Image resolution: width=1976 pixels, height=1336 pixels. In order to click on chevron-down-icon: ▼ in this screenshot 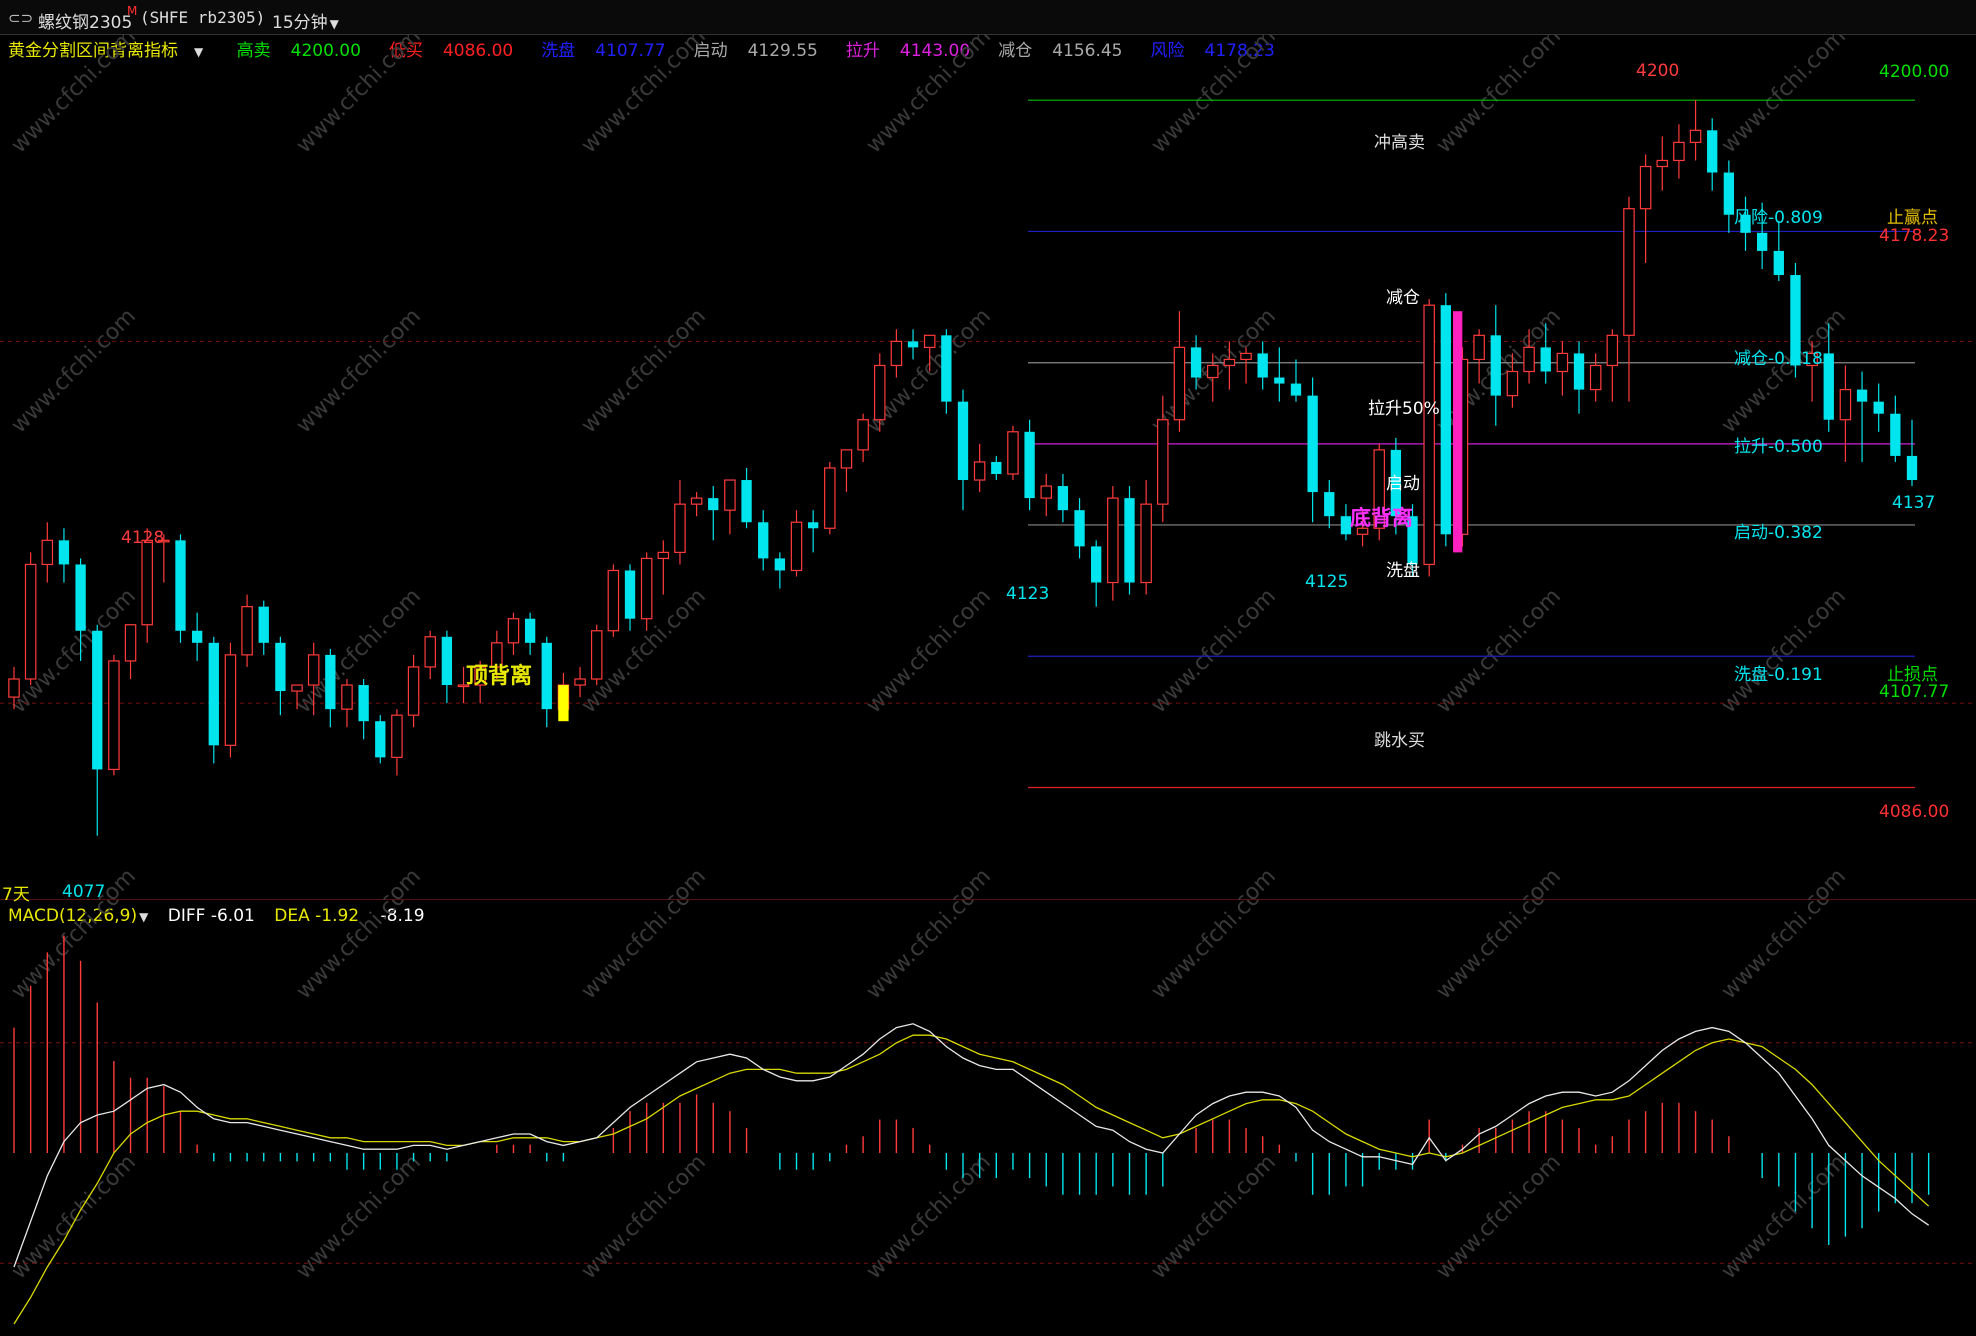, I will do `click(334, 24)`.